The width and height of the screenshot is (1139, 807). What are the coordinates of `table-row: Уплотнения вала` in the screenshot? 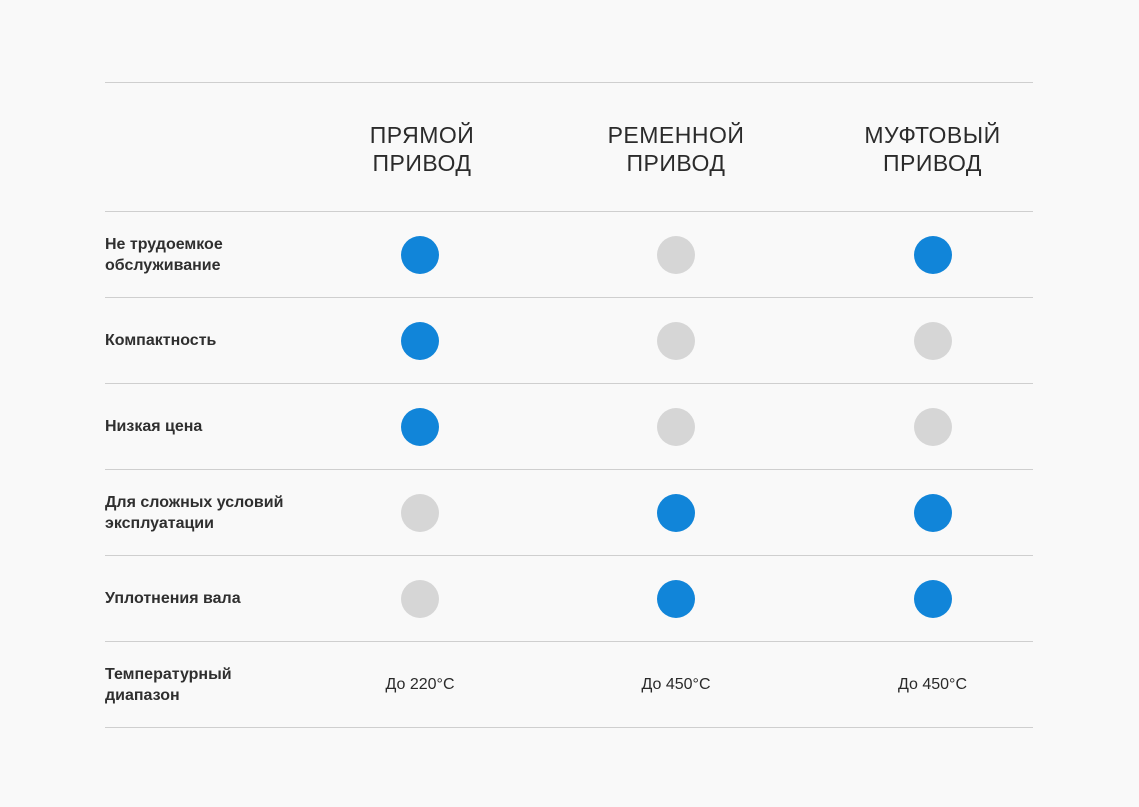 It's located at (569, 599).